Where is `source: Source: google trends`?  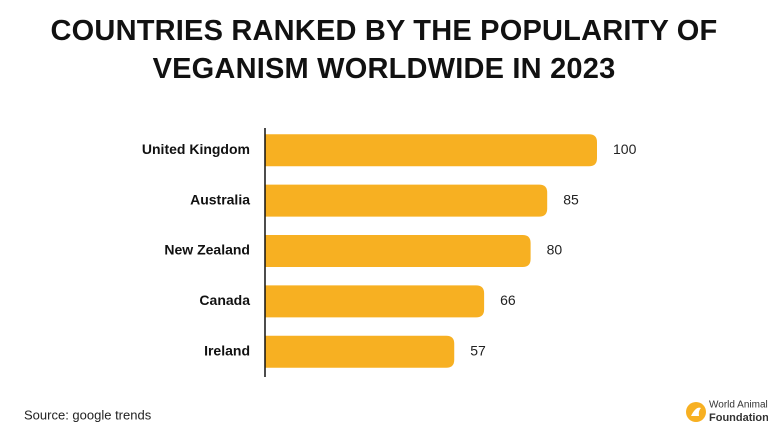 source: Source: google trends is located at coordinates (88, 414).